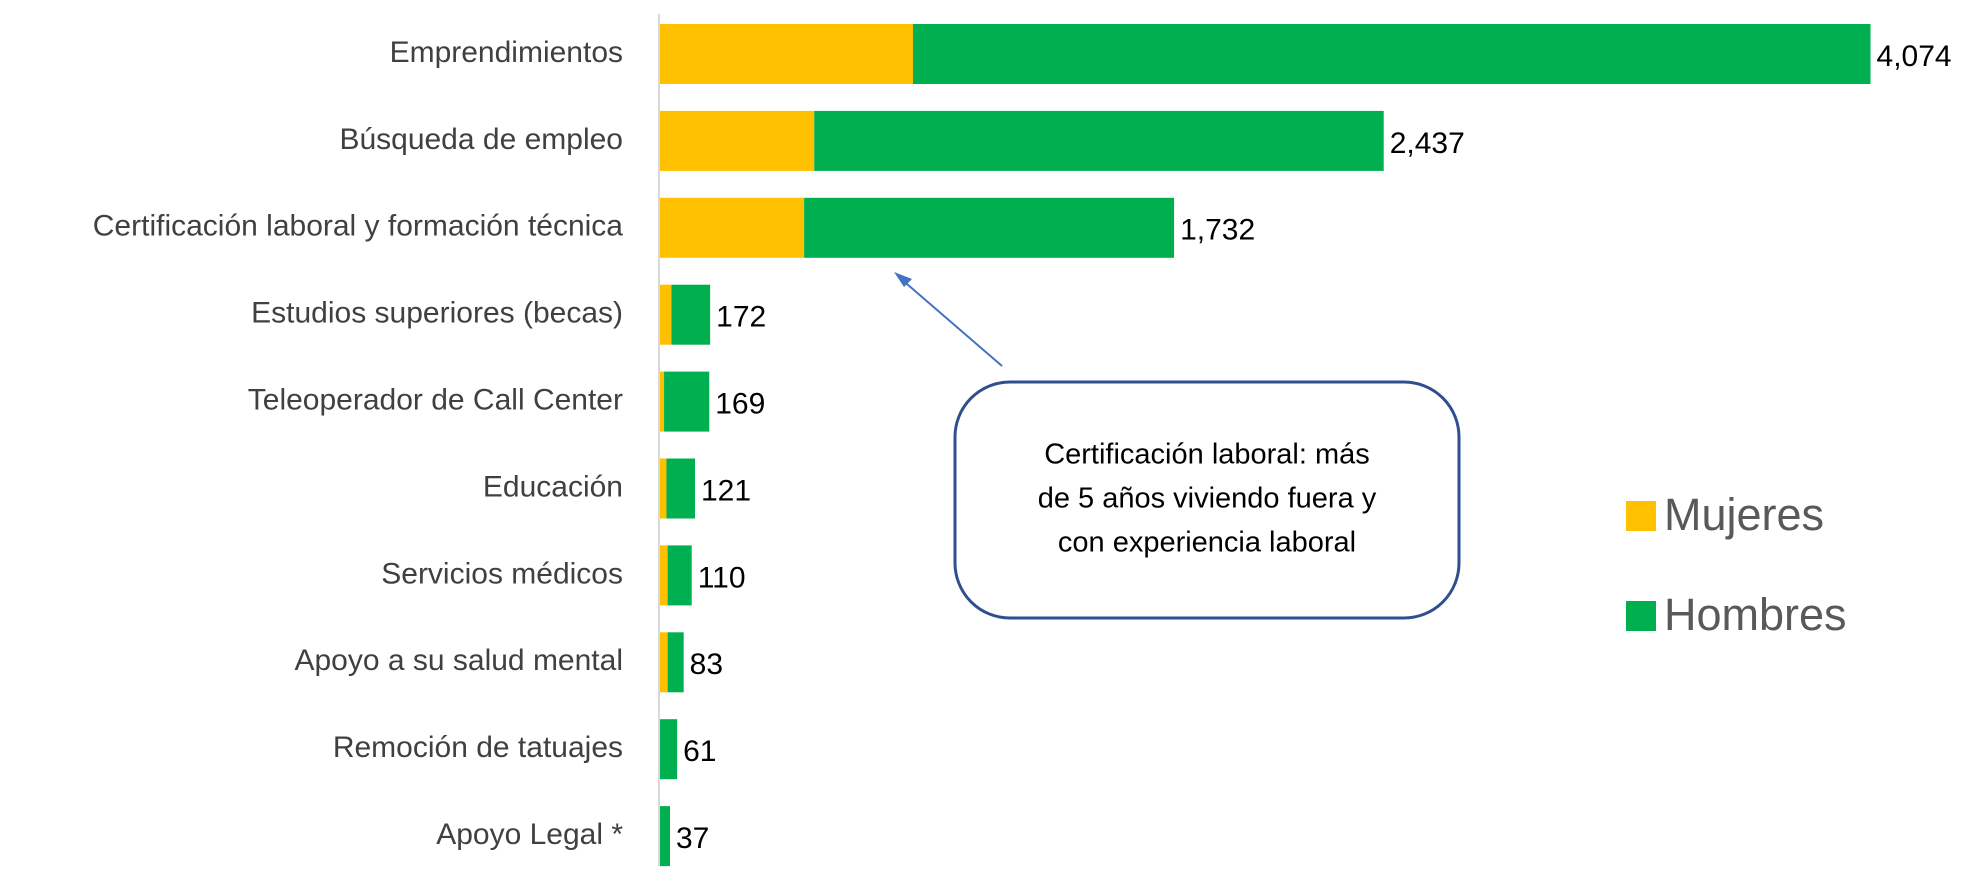 This screenshot has height=870, width=1964. I want to click on y-tick-label: Teleoperador de Call Center, so click(435, 400).